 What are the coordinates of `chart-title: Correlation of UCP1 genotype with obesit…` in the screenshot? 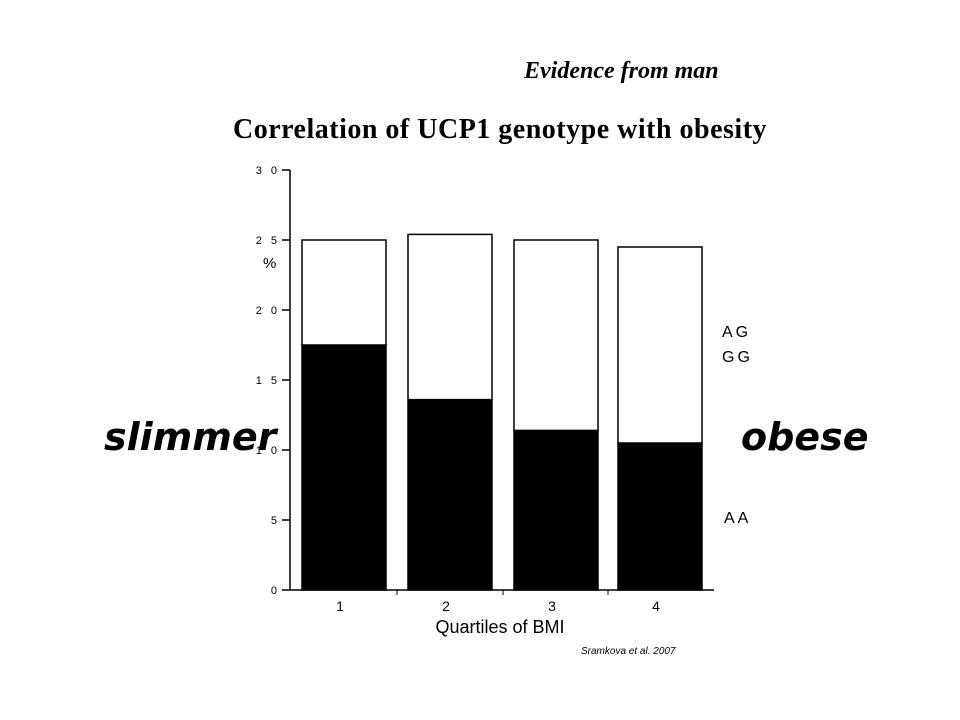 It's located at (500, 129).